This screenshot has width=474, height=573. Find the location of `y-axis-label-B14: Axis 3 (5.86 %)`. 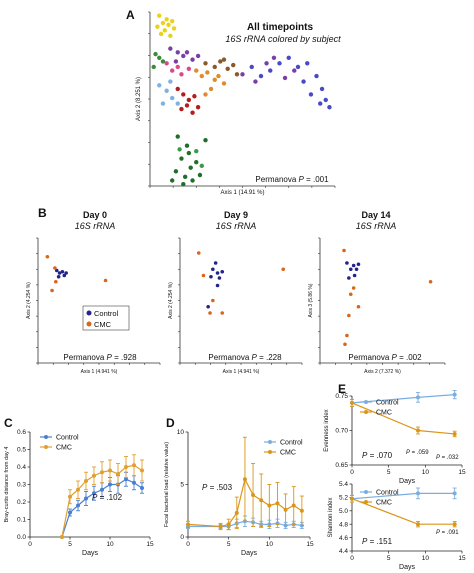

y-axis-label-B14: Axis 3 (5.86 %) is located at coordinates (311, 300).